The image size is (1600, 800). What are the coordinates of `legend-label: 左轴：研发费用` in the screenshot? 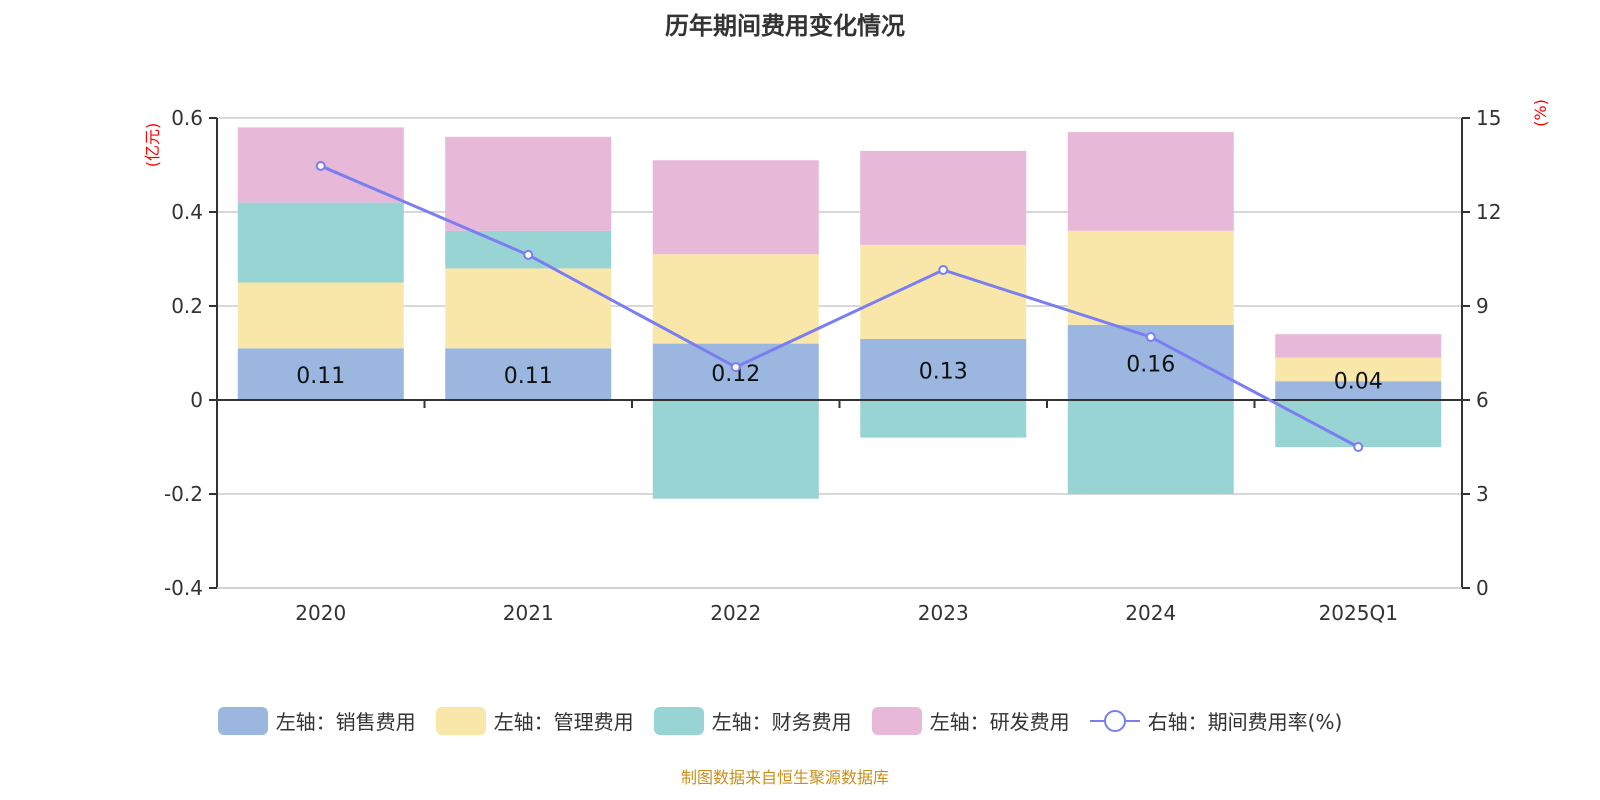 It's located at (999, 722).